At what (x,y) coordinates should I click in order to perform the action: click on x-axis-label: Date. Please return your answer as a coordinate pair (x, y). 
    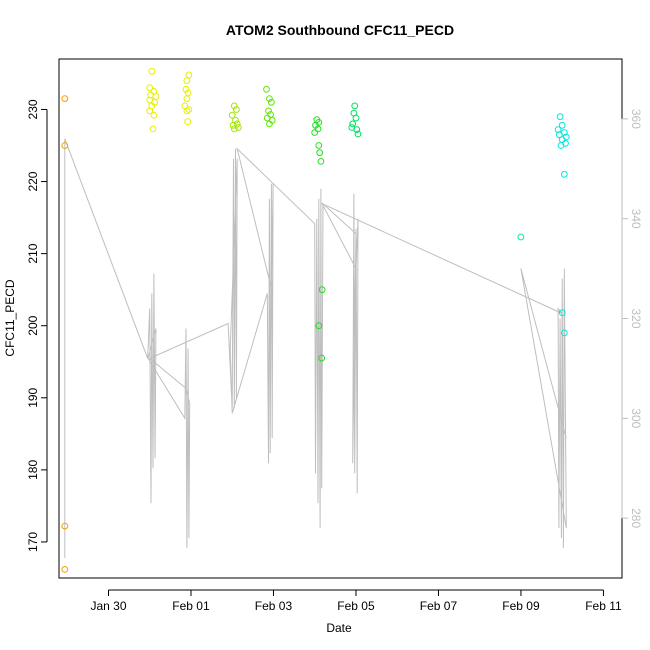
    Looking at the image, I should click on (339, 628).